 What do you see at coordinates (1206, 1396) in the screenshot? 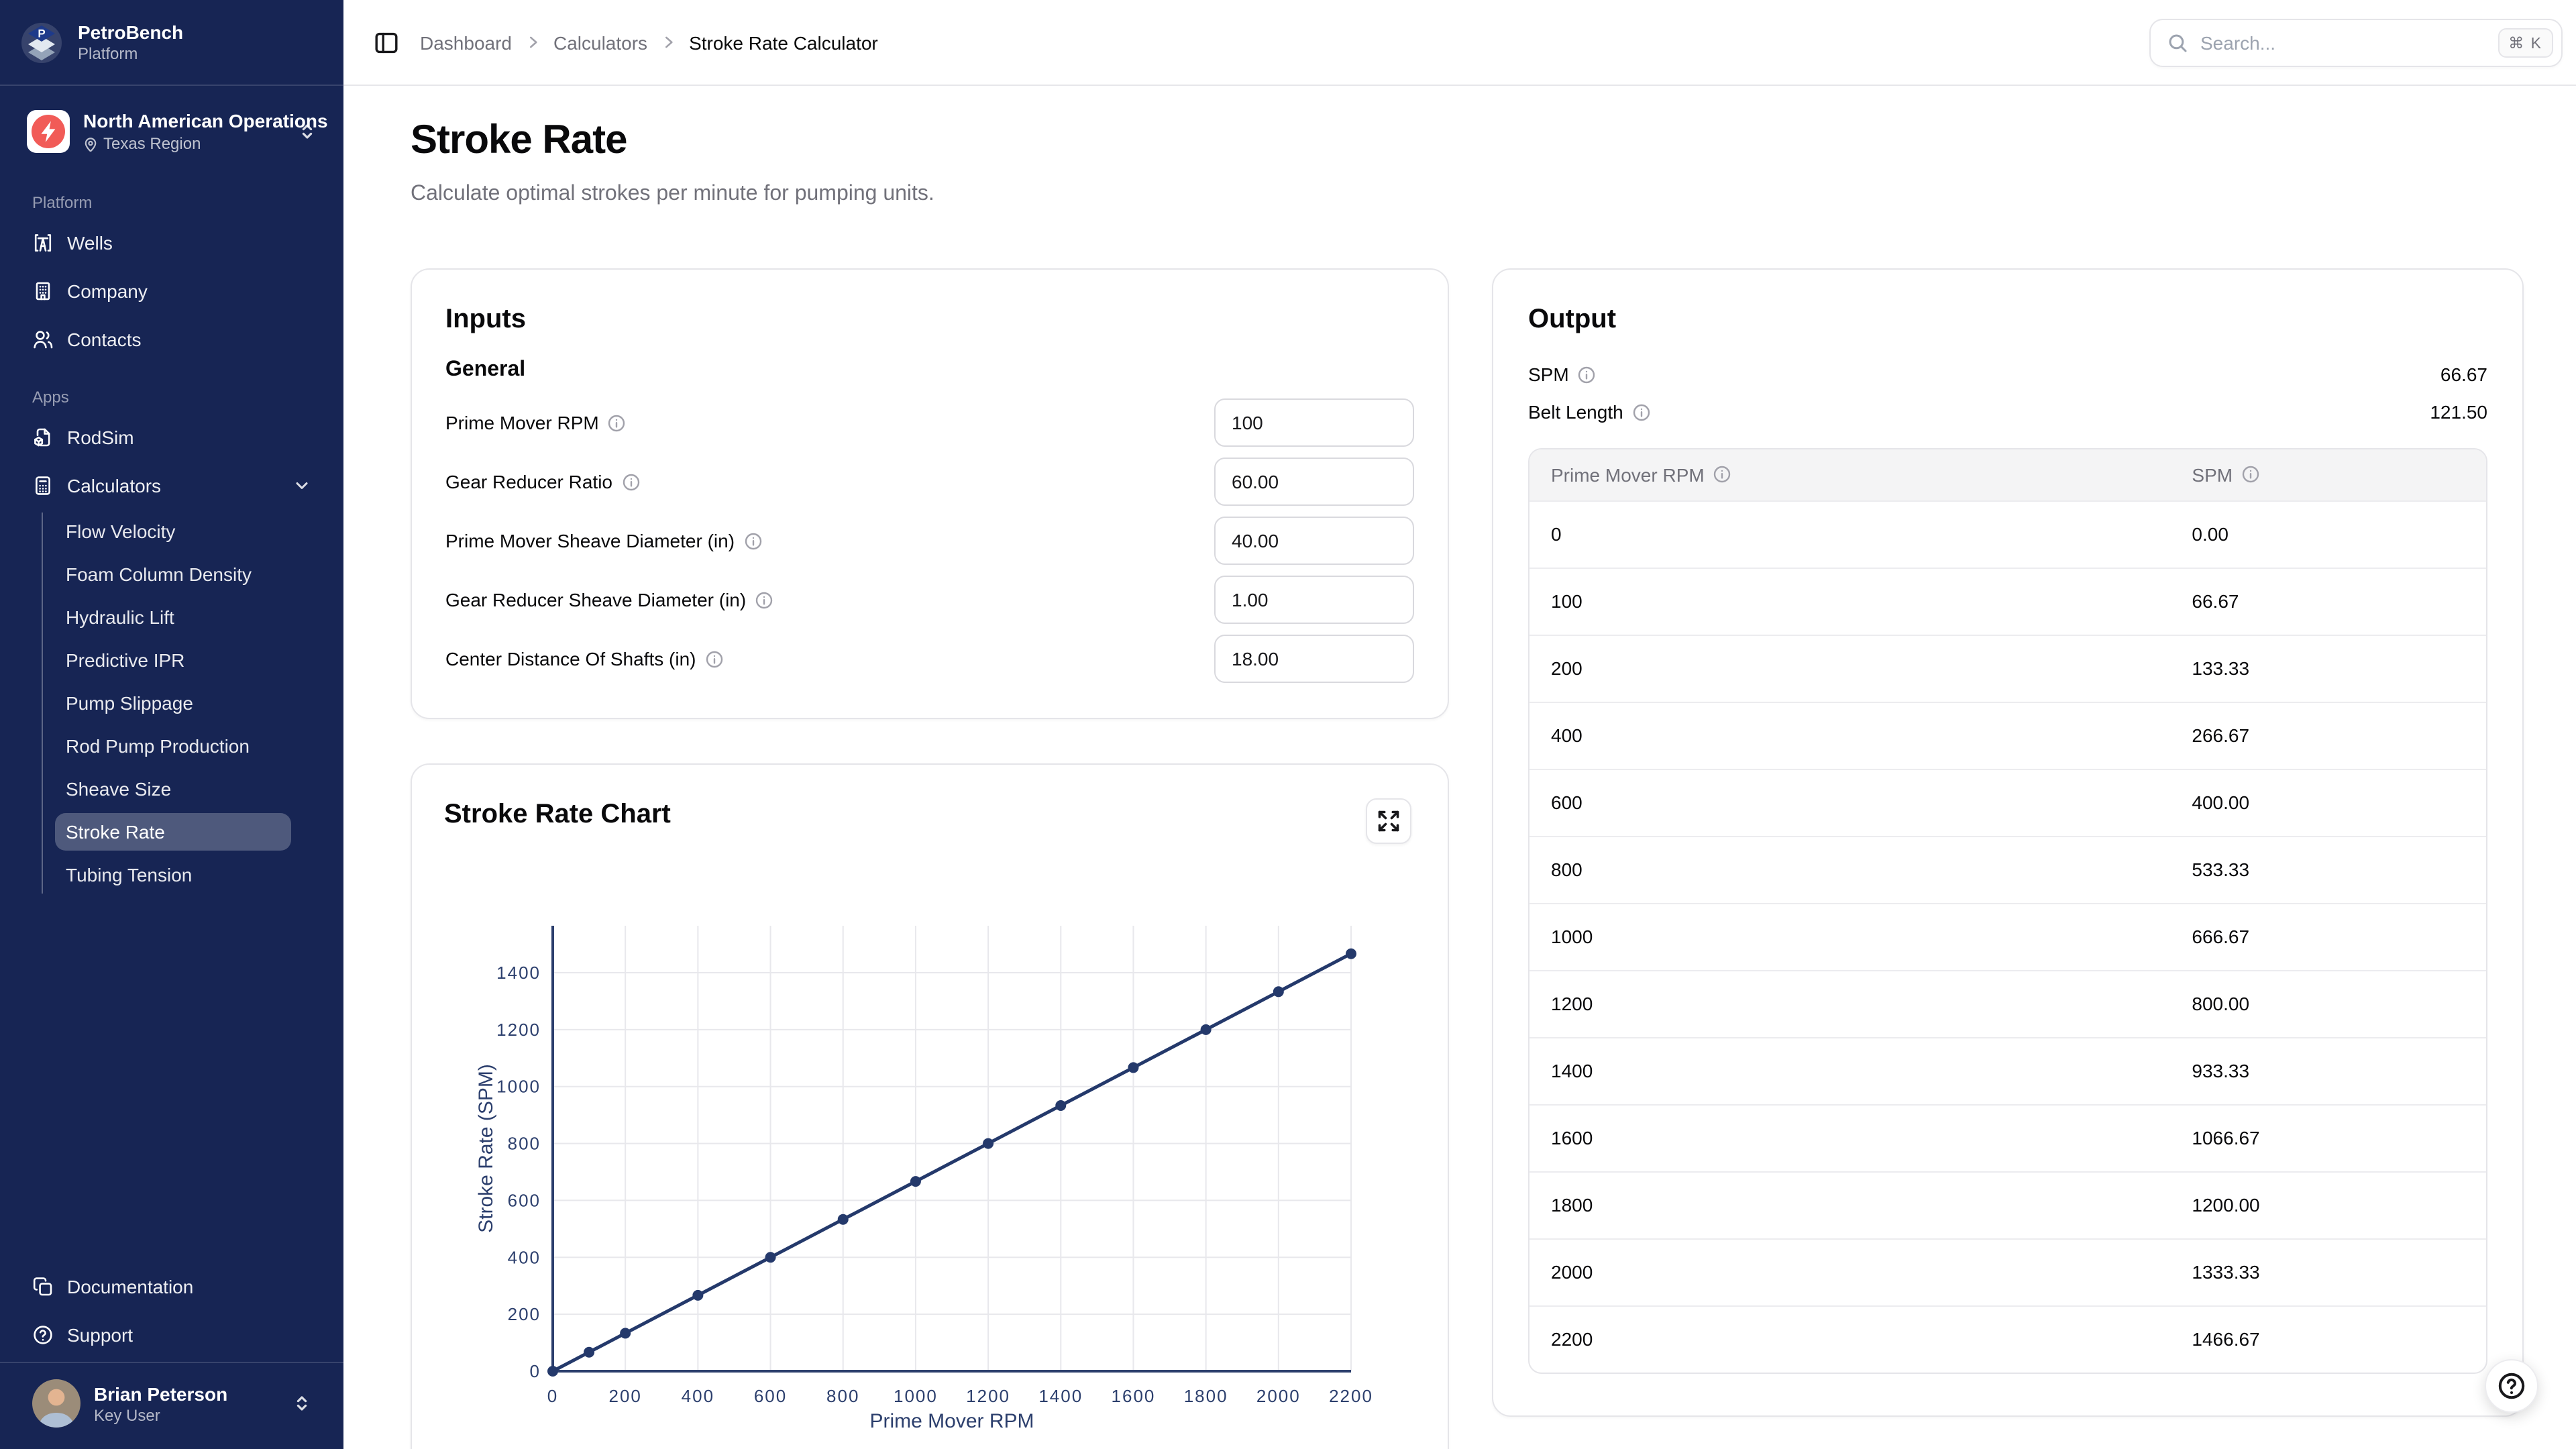
I see `svg-text: 1800` at bounding box center [1206, 1396].